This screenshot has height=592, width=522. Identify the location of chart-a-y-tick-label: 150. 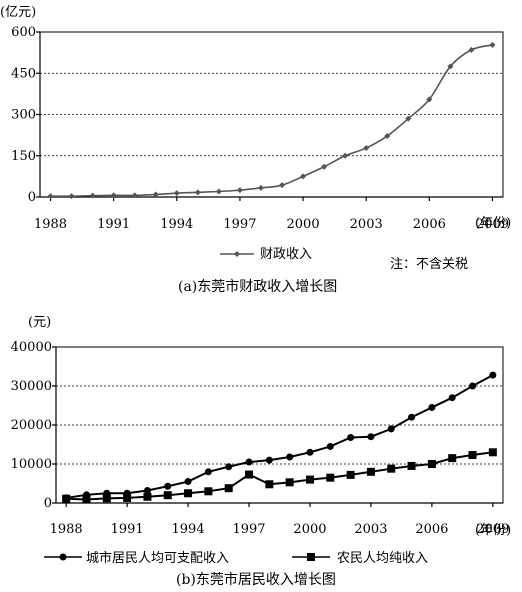
(23, 156).